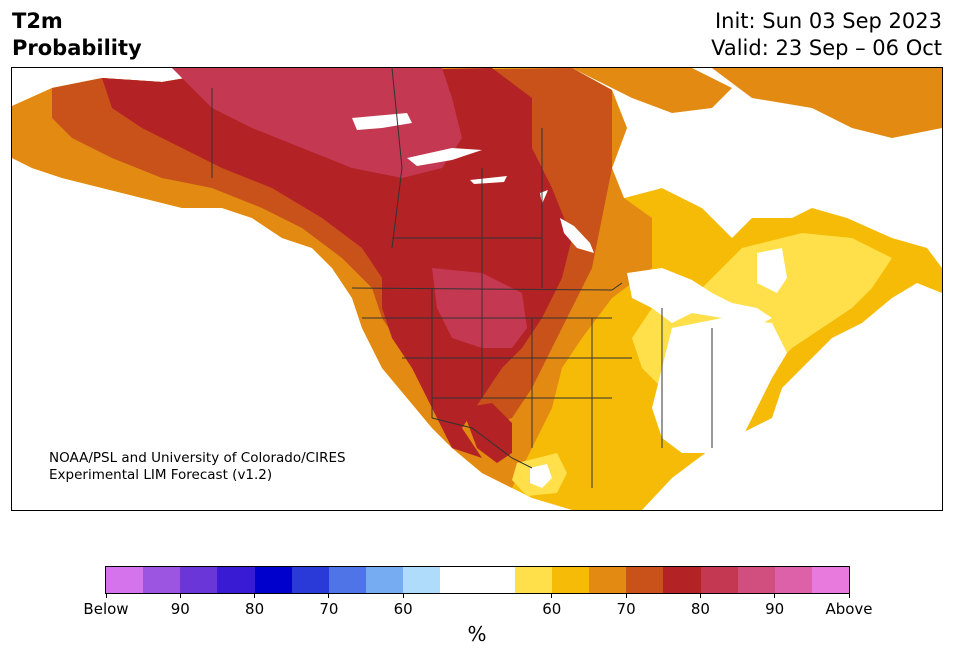 This screenshot has height=659, width=953. Describe the element at coordinates (479, 308) in the screenshot. I see `prob-80-85-west-us` at that location.